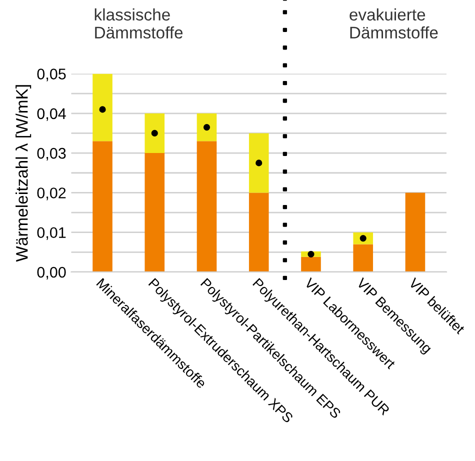 The image size is (475, 461). What do you see at coordinates (51, 75) in the screenshot?
I see `y-tick-label: 0,05` at bounding box center [51, 75].